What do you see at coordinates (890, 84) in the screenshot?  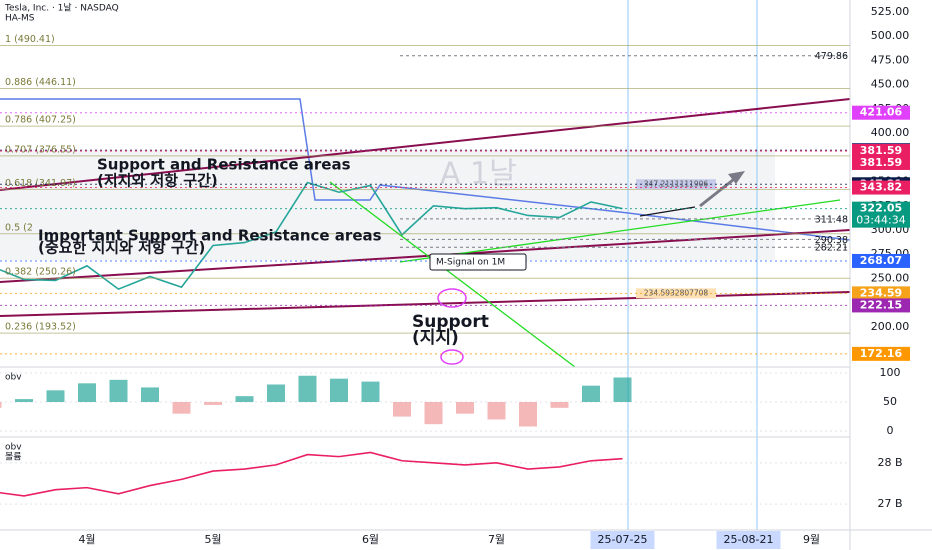 I see `y-tick-label: 450.00` at bounding box center [890, 84].